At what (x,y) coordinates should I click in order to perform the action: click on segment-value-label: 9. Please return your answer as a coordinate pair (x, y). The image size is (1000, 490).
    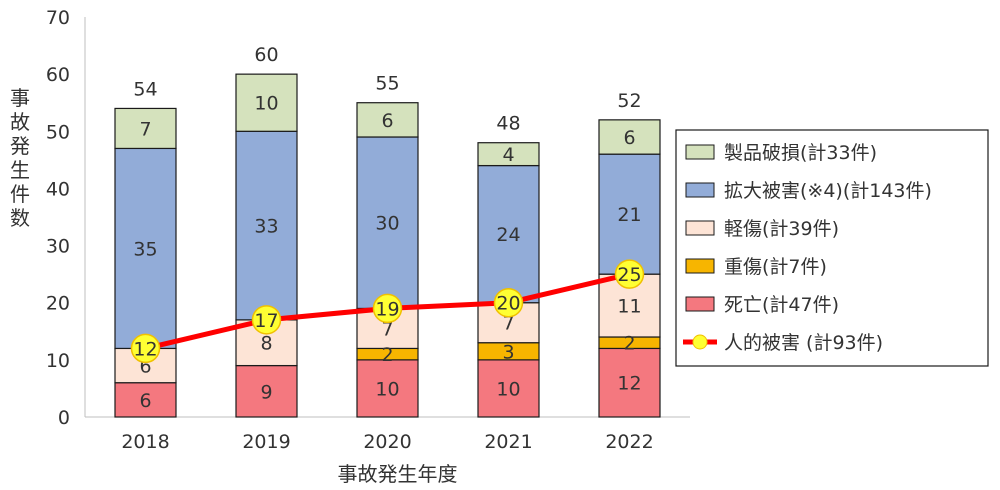
    Looking at the image, I should click on (266, 392).